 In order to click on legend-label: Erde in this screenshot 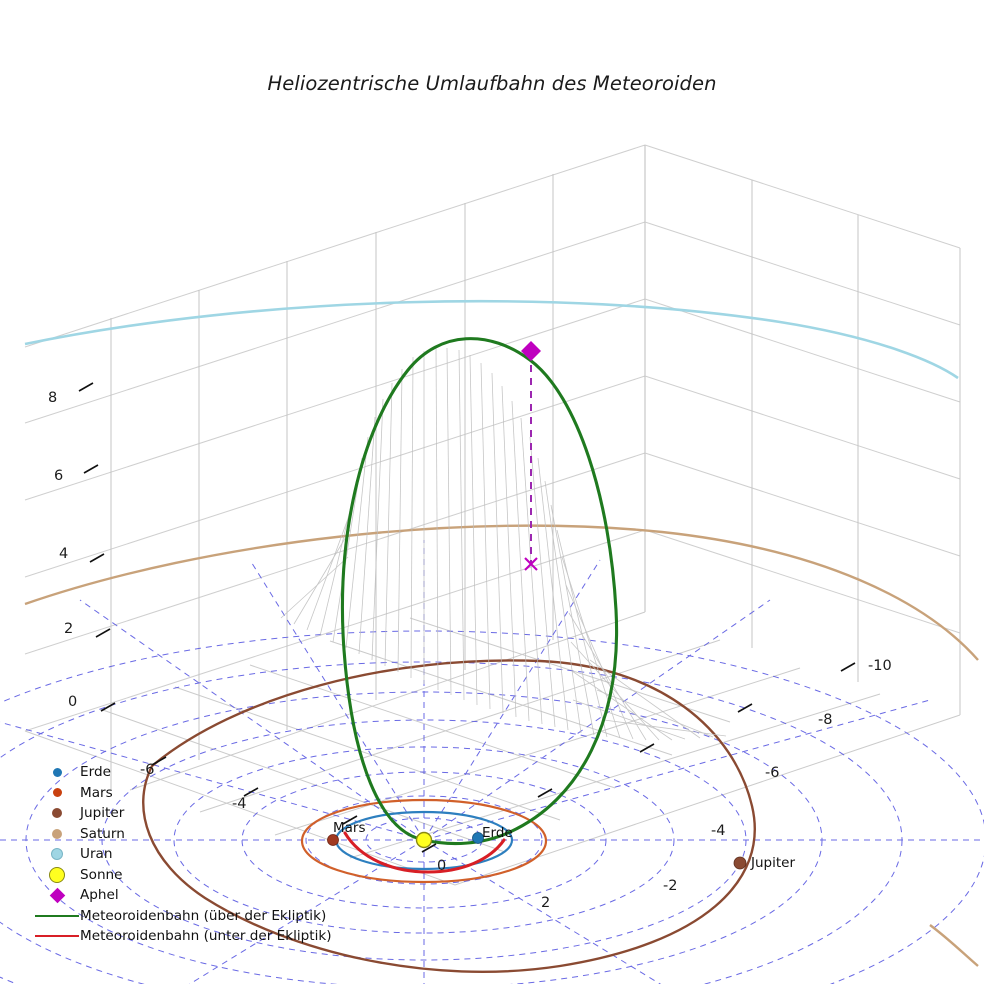, I will do `click(95, 772)`.